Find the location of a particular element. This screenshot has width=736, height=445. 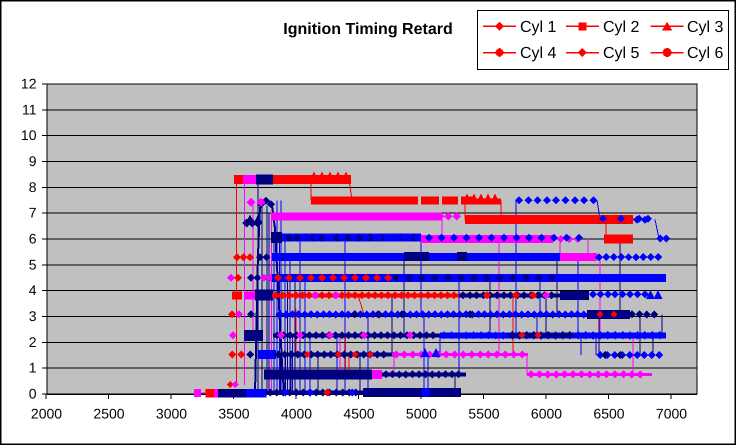

svg-text: 2000 is located at coordinates (46, 414).